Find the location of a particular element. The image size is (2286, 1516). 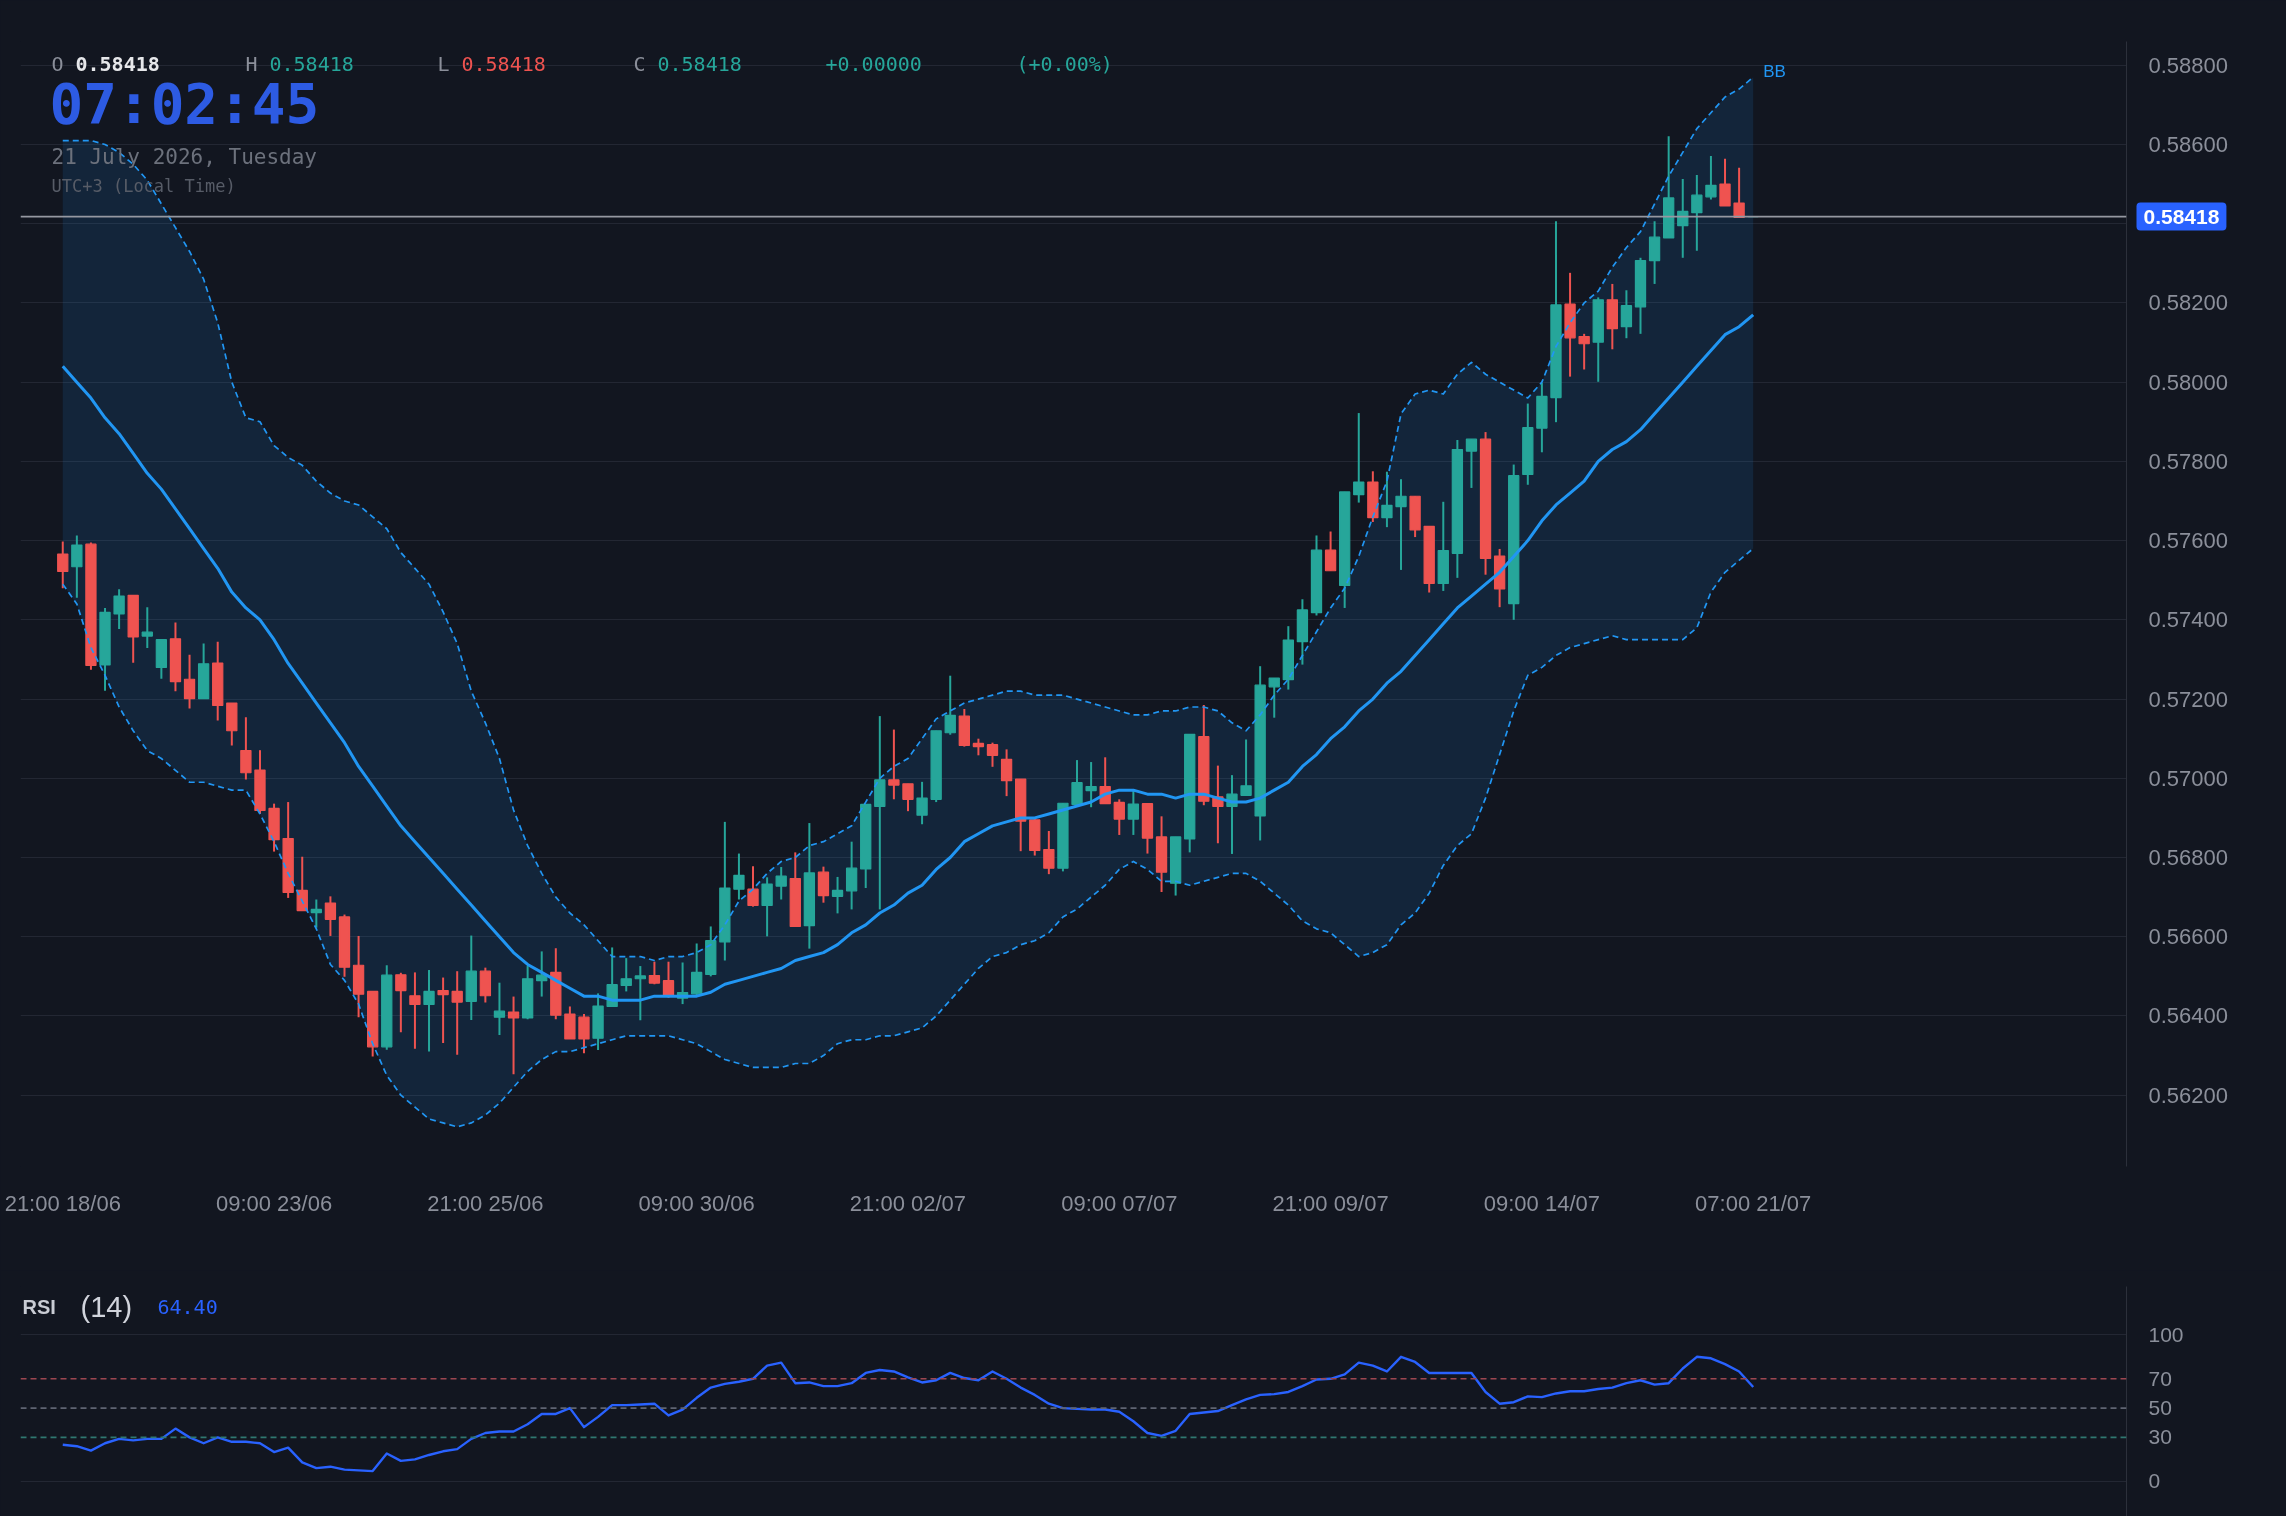

y-tick-label: 0.56200 is located at coordinates (2188, 1095).